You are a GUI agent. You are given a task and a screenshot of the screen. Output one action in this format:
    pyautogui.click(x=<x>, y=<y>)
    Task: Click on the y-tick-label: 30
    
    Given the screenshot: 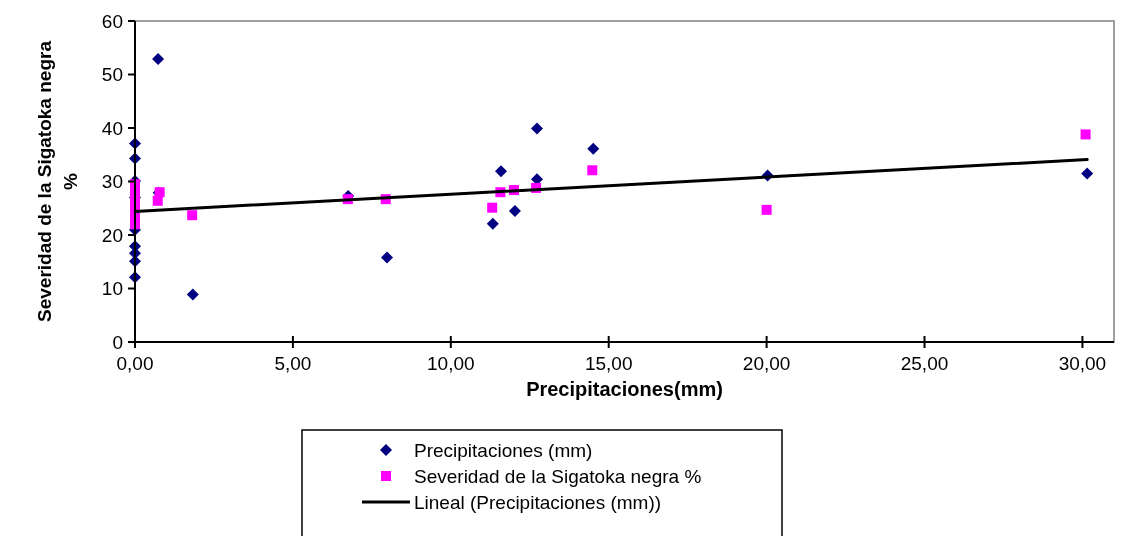 What is the action you would take?
    pyautogui.click(x=112, y=182)
    